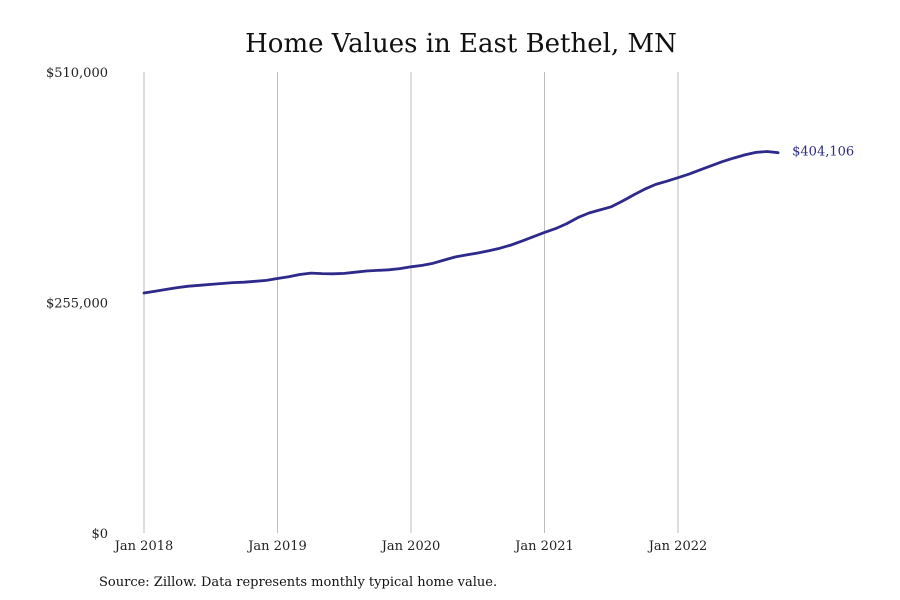 The image size is (900, 600). I want to click on x-axis-ticks: Jan 2018 Jan 2019 Jan 2020 Jan 2021 Jan 2022, so click(410, 546).